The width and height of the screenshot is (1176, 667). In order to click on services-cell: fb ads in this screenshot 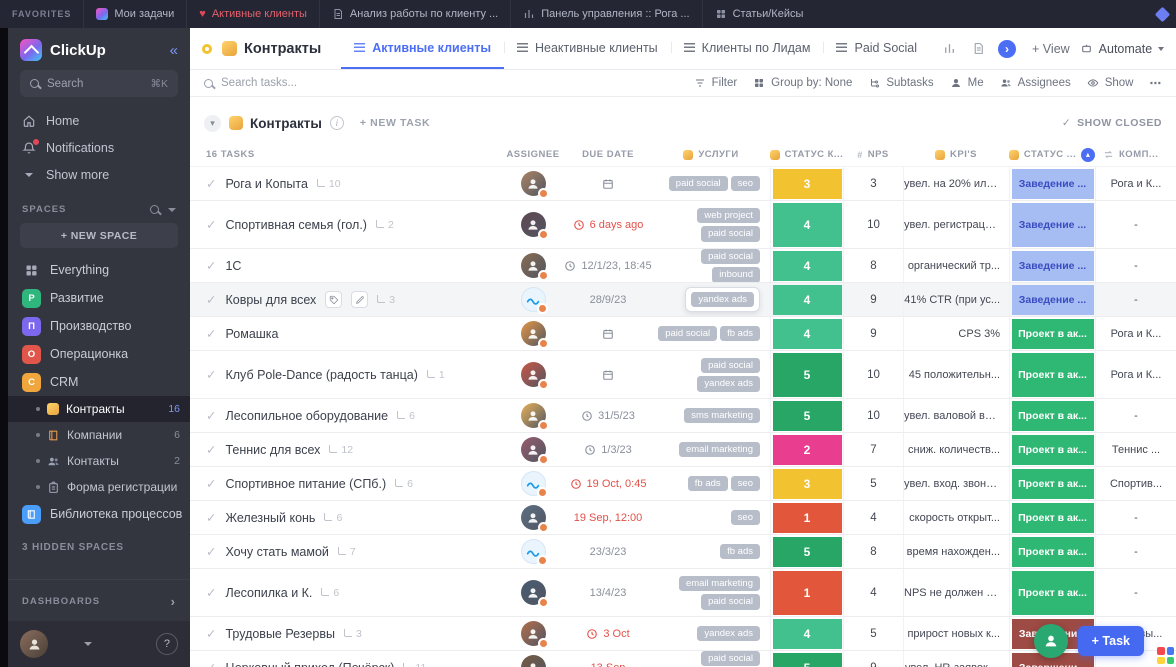, I will do `click(711, 551)`.